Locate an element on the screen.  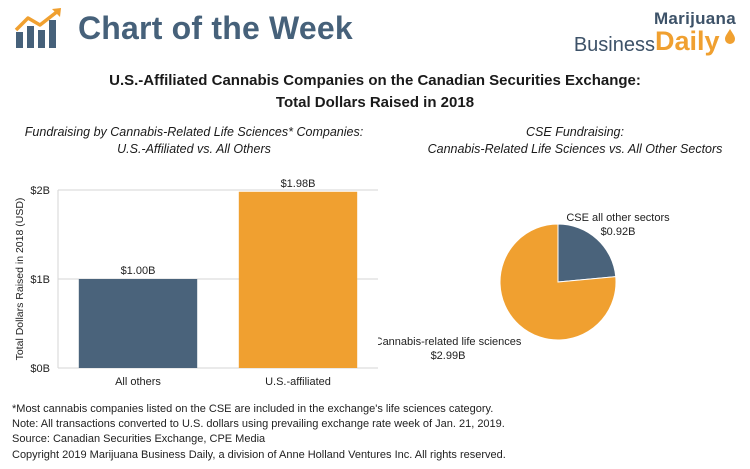
publisher-logo: Marijuana BusinessDaily is located at coordinates (655, 32).